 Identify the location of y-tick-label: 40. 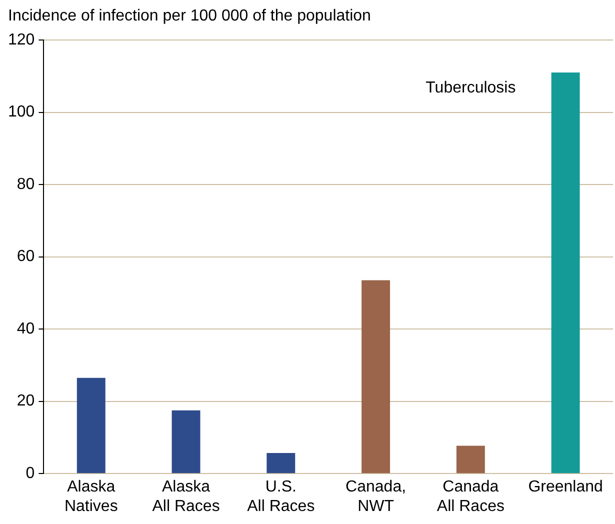
(25, 329).